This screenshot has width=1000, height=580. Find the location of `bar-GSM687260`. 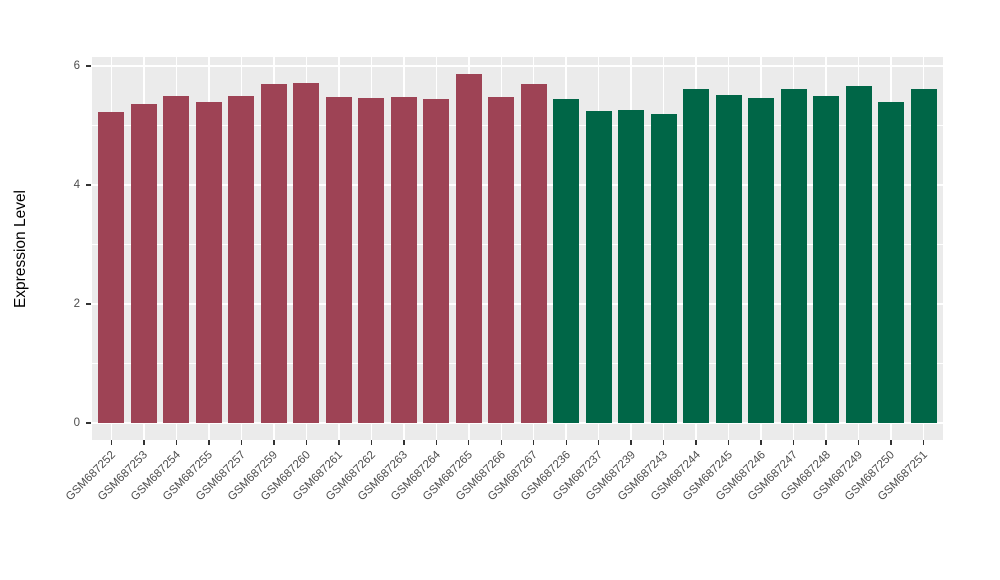

bar-GSM687260 is located at coordinates (306, 252).